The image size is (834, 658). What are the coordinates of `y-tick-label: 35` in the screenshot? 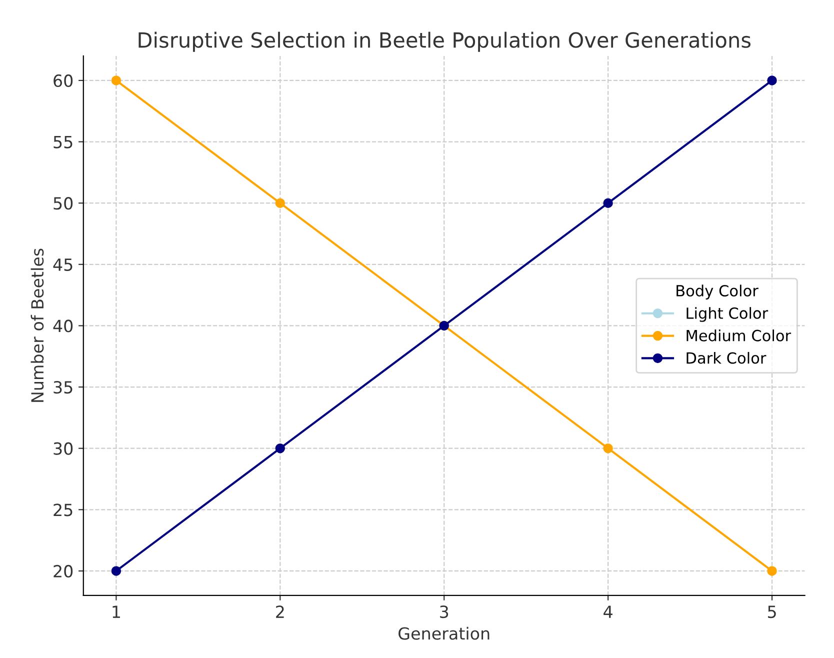 It's located at (63, 387).